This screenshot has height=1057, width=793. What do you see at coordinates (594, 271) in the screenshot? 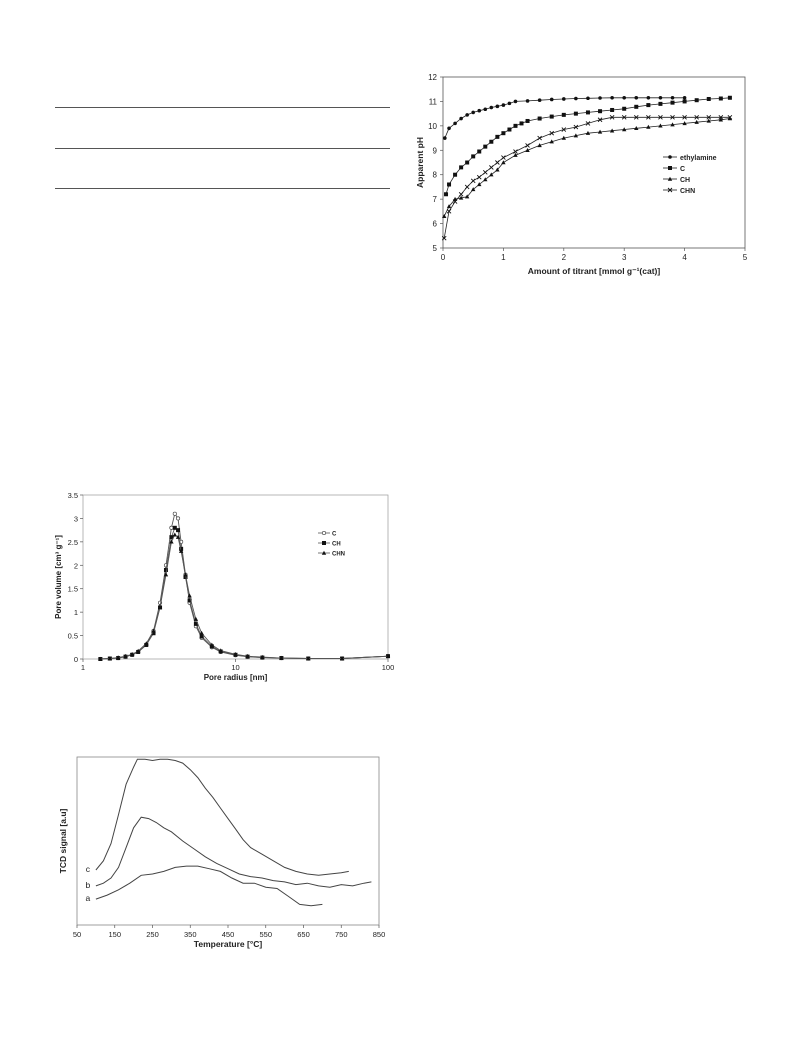
I see `x-axis-label: Amount of titrant [mmol g⁻¹(cat)]` at bounding box center [594, 271].